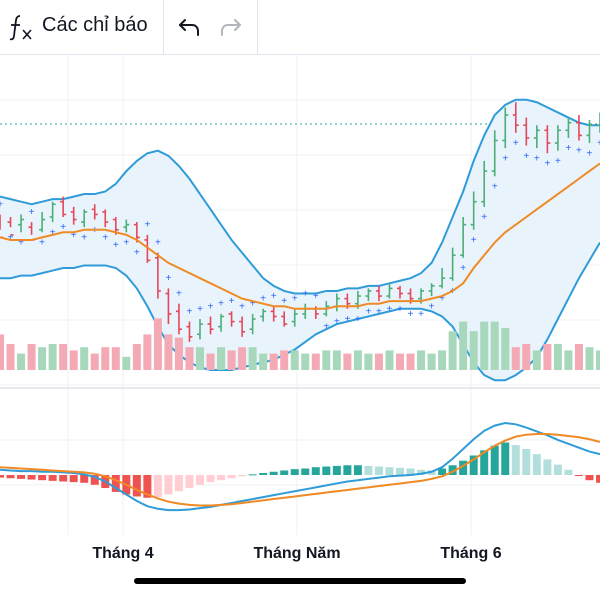  I want to click on x-tick-label: Tháng Năm, so click(296, 553).